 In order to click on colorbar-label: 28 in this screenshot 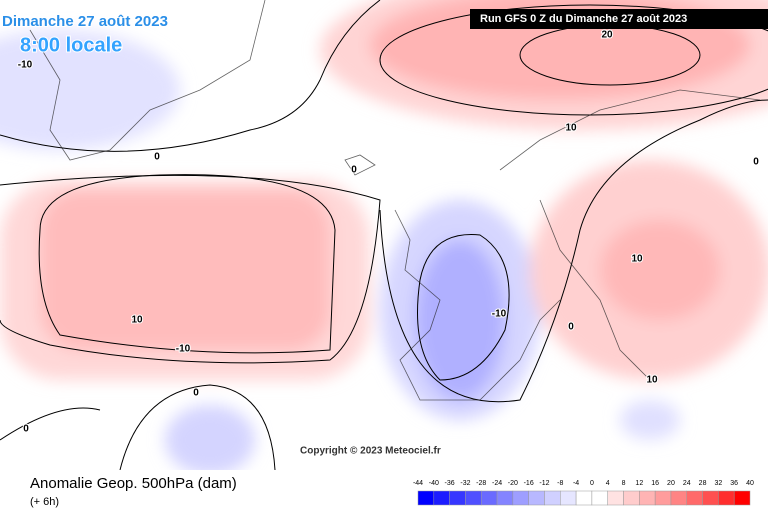, I will do `click(703, 483)`.